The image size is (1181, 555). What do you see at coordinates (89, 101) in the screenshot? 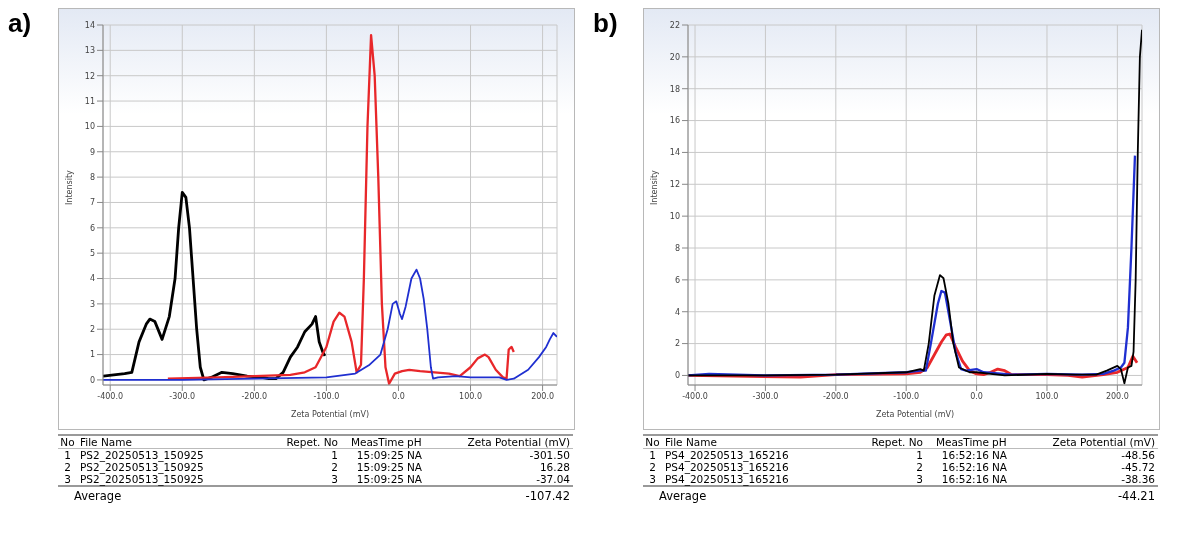
I see `y-tick-label: 11` at bounding box center [89, 101].